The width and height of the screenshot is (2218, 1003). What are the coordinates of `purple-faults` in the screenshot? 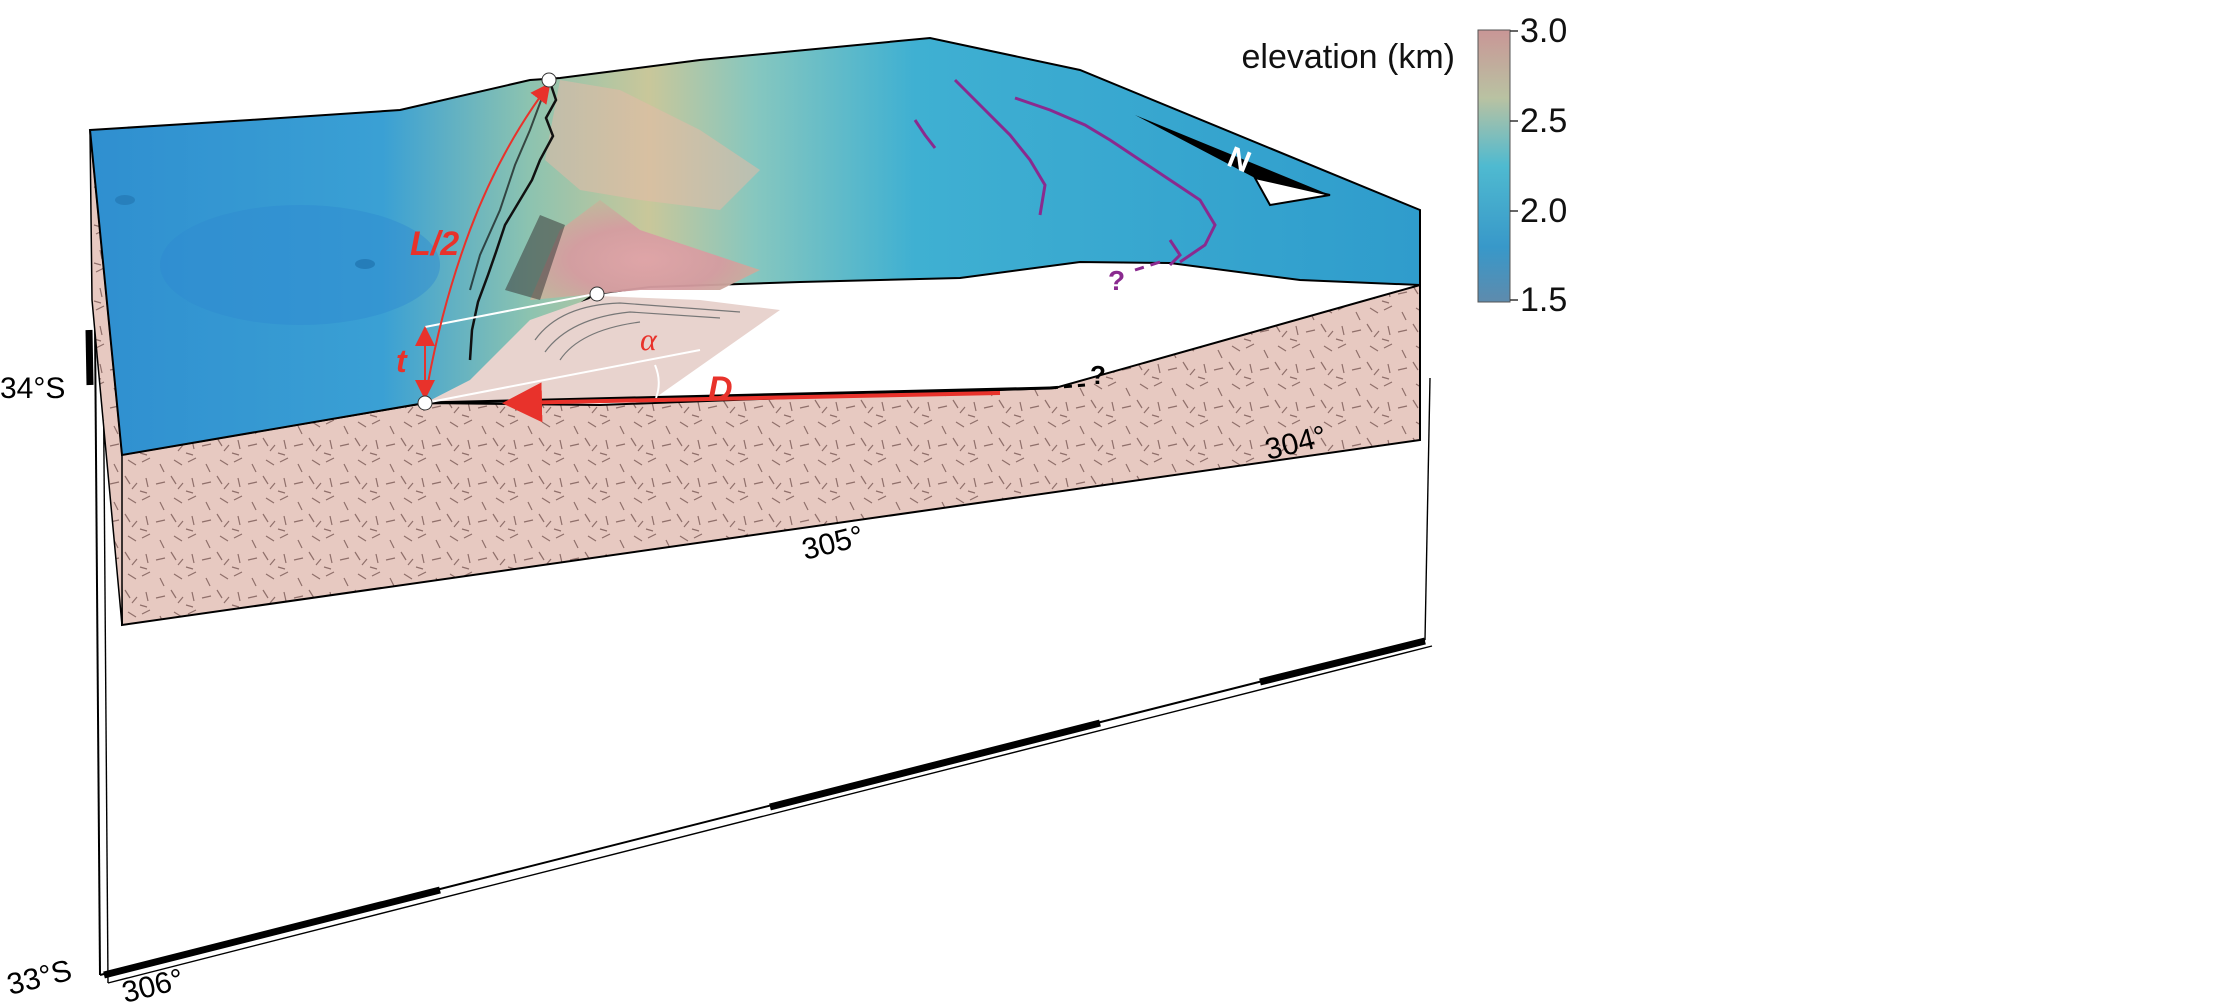 It's located at (1065, 175).